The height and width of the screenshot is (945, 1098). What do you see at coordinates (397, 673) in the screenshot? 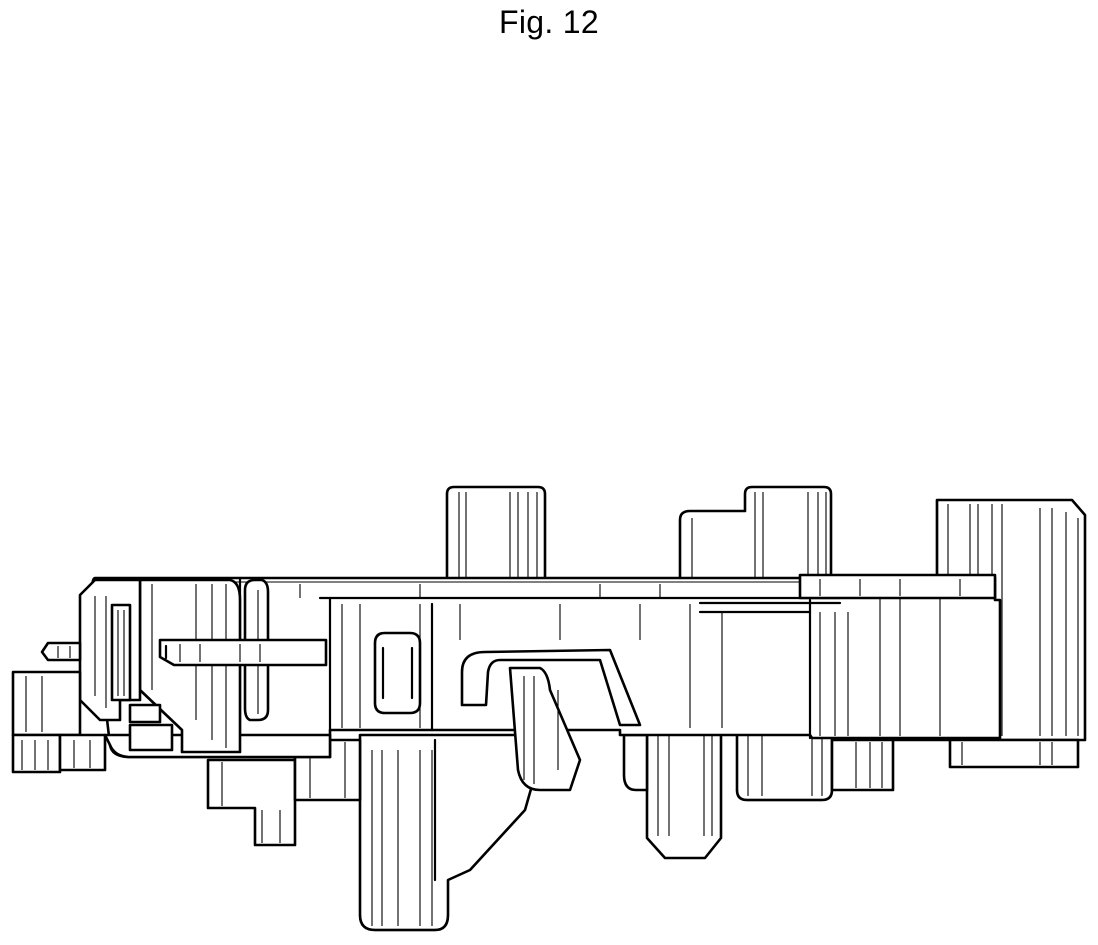
I see `window-slot` at bounding box center [397, 673].